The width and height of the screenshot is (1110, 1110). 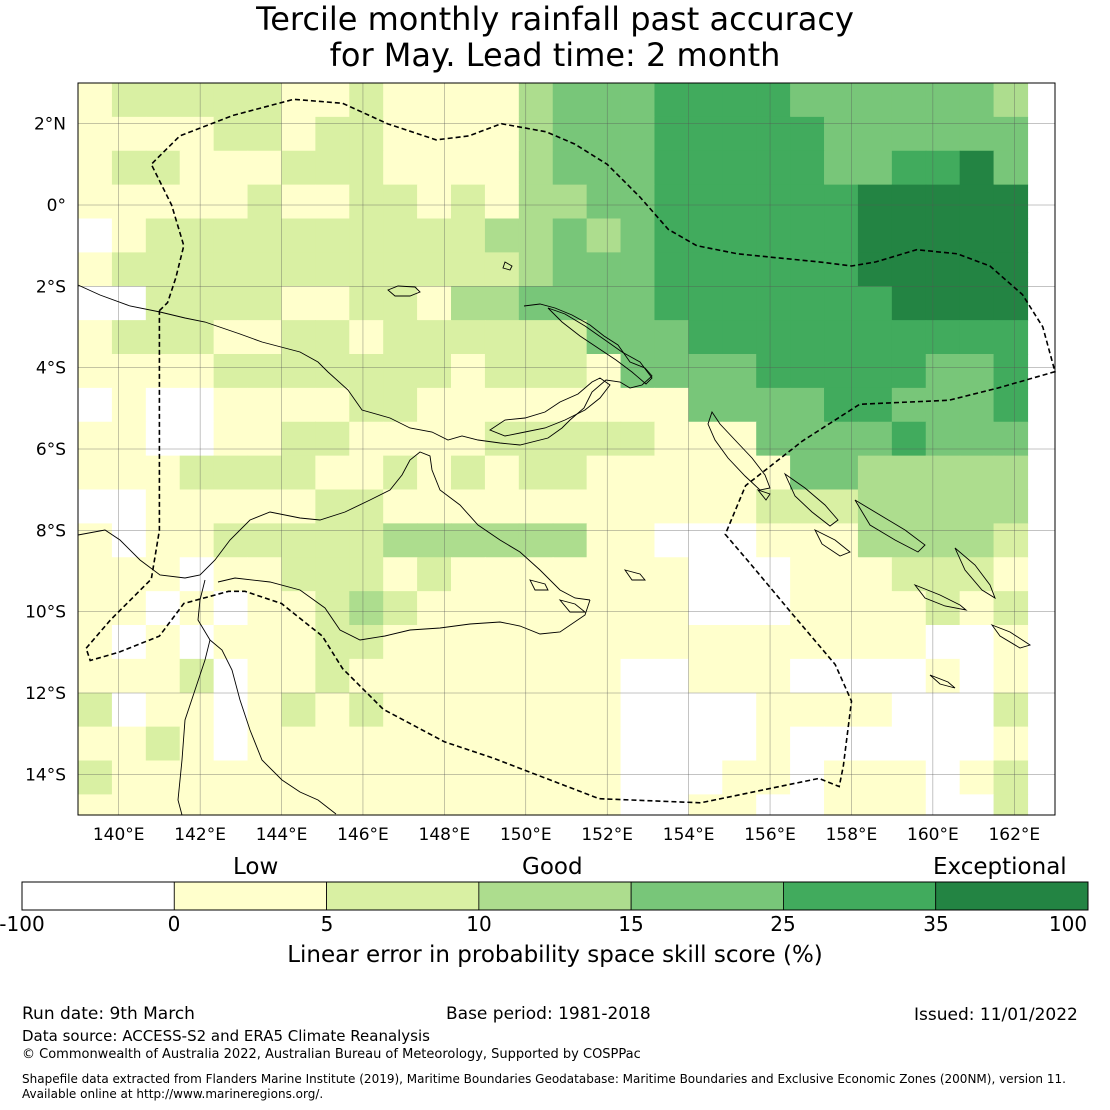 I want to click on colorbar-tick: 100, so click(x=1068, y=924).